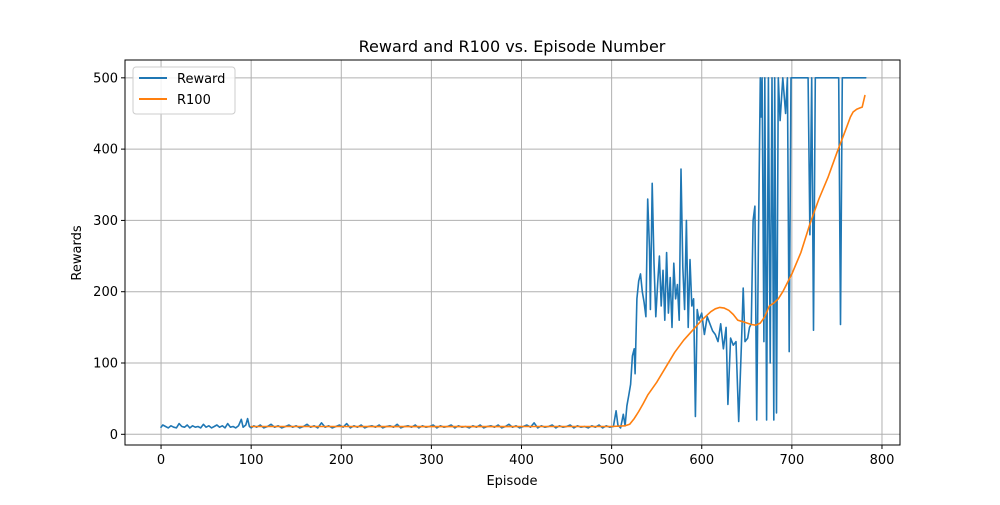  I want to click on chart-title: Reward and R100 vs. Episode Number, so click(512, 46).